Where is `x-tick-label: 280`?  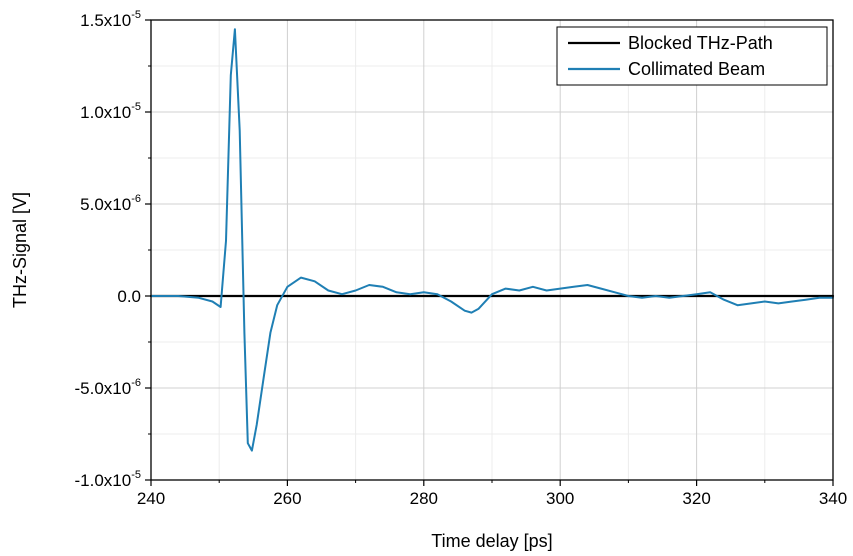 x-tick-label: 280 is located at coordinates (424, 498).